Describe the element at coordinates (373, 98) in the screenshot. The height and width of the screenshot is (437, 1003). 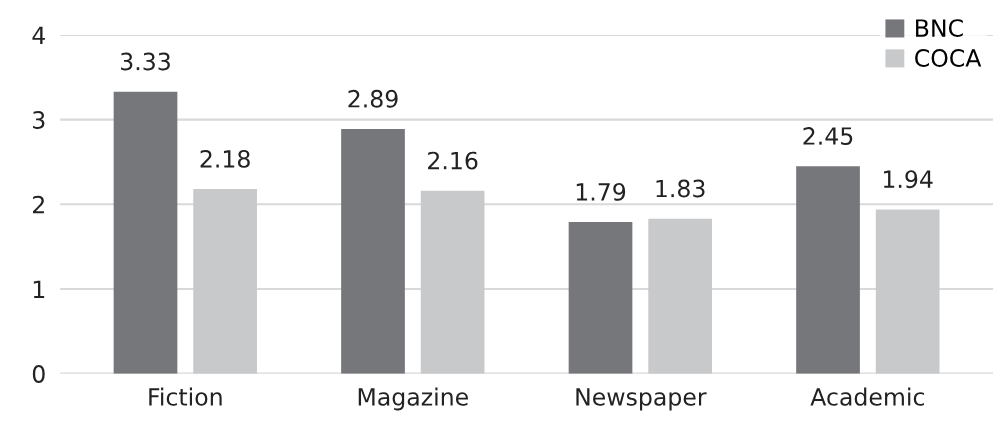
I see `data-label: 2.89` at that location.